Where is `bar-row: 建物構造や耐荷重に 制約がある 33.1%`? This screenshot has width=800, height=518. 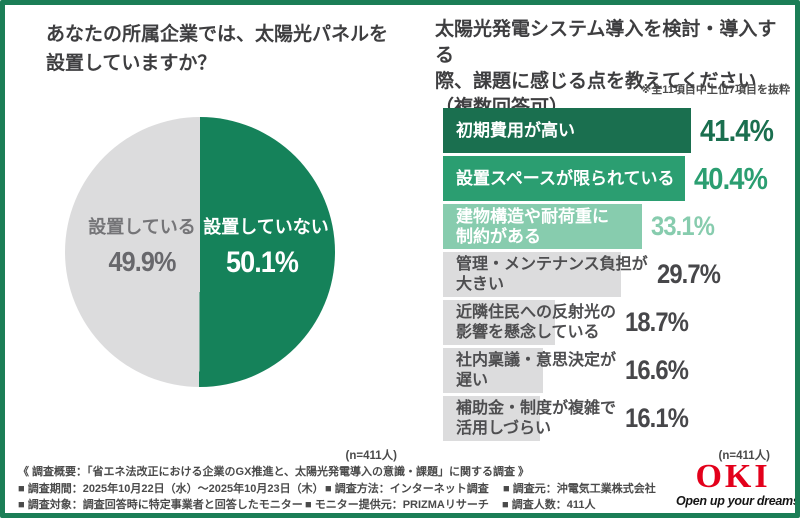 bar-row: 建物構造や耐荷重に 制約がある 33.1% is located at coordinates (613, 226).